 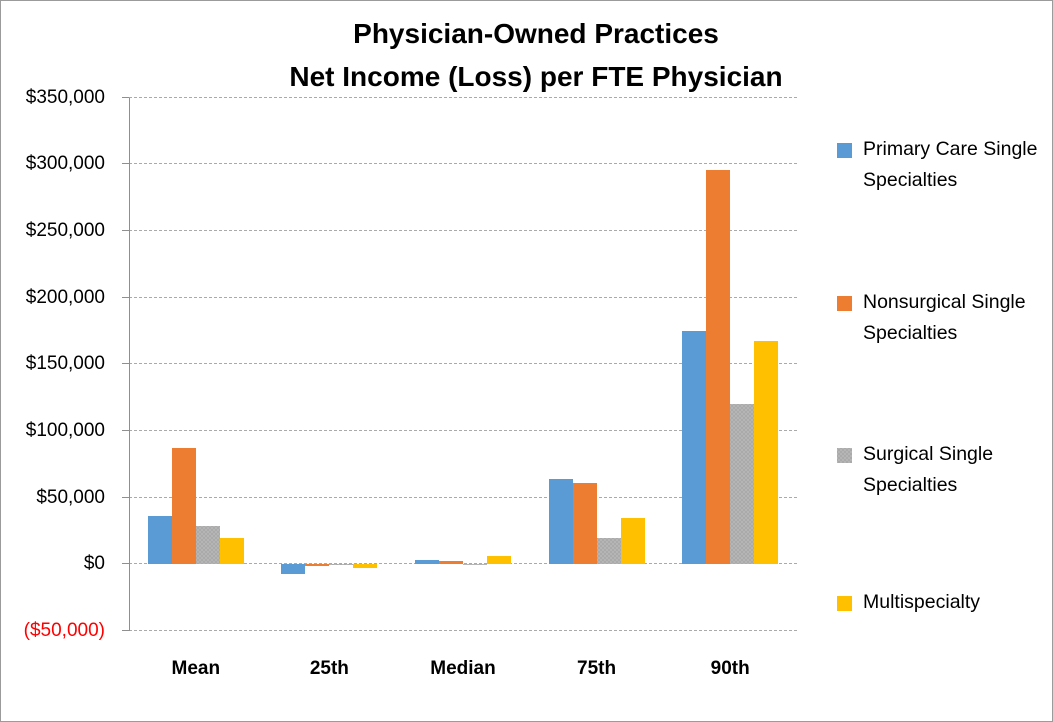 What do you see at coordinates (536, 33) in the screenshot?
I see `chart-title-line1: Physician-Owned Practices` at bounding box center [536, 33].